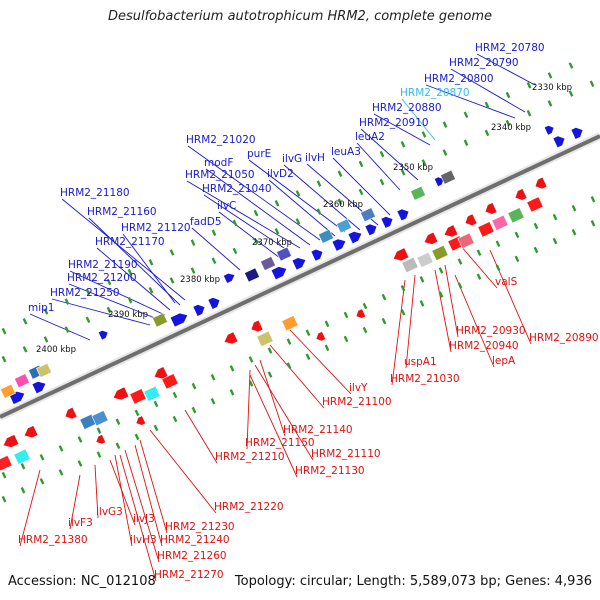  Describe the element at coordinates (80, 523) in the screenshot. I see `gene-label-ilvf3: ilvF3` at that location.